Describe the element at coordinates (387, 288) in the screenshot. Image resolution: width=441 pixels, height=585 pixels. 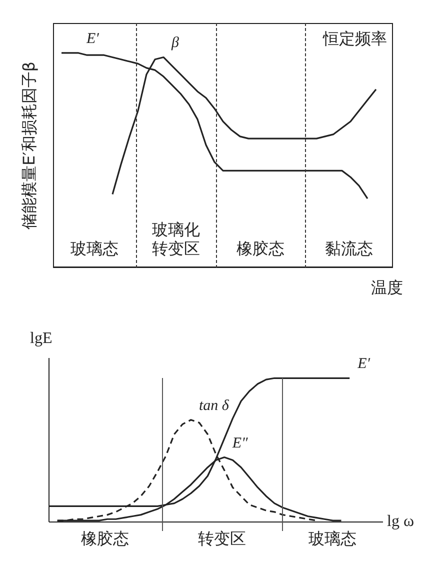
I see `x-axis-title: 温度` at that location.